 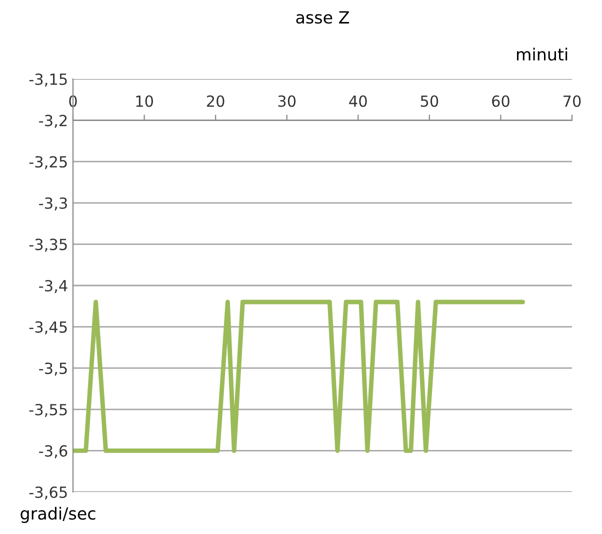 I want to click on y-tick-label: -3,25, so click(x=48, y=163).